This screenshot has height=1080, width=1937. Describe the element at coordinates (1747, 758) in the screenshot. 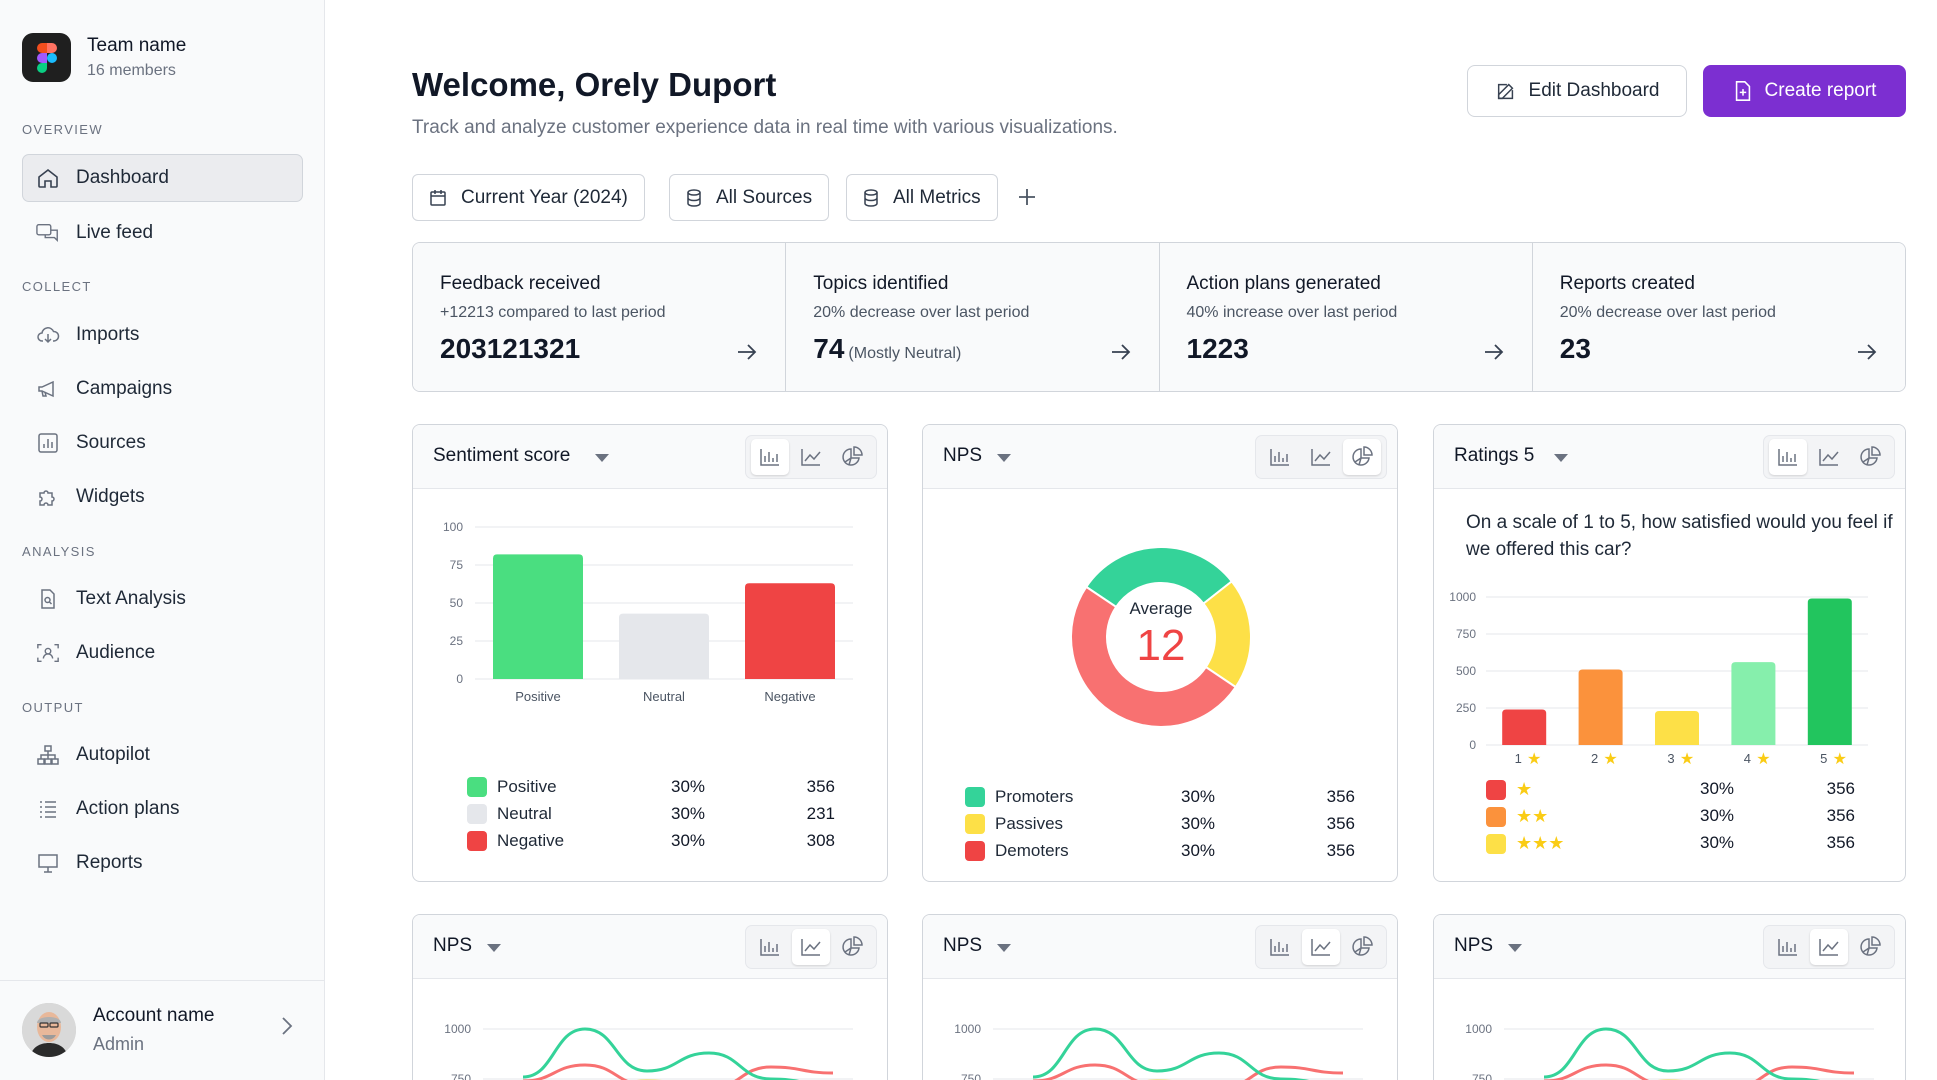

I see `x-tick-label: 4` at that location.